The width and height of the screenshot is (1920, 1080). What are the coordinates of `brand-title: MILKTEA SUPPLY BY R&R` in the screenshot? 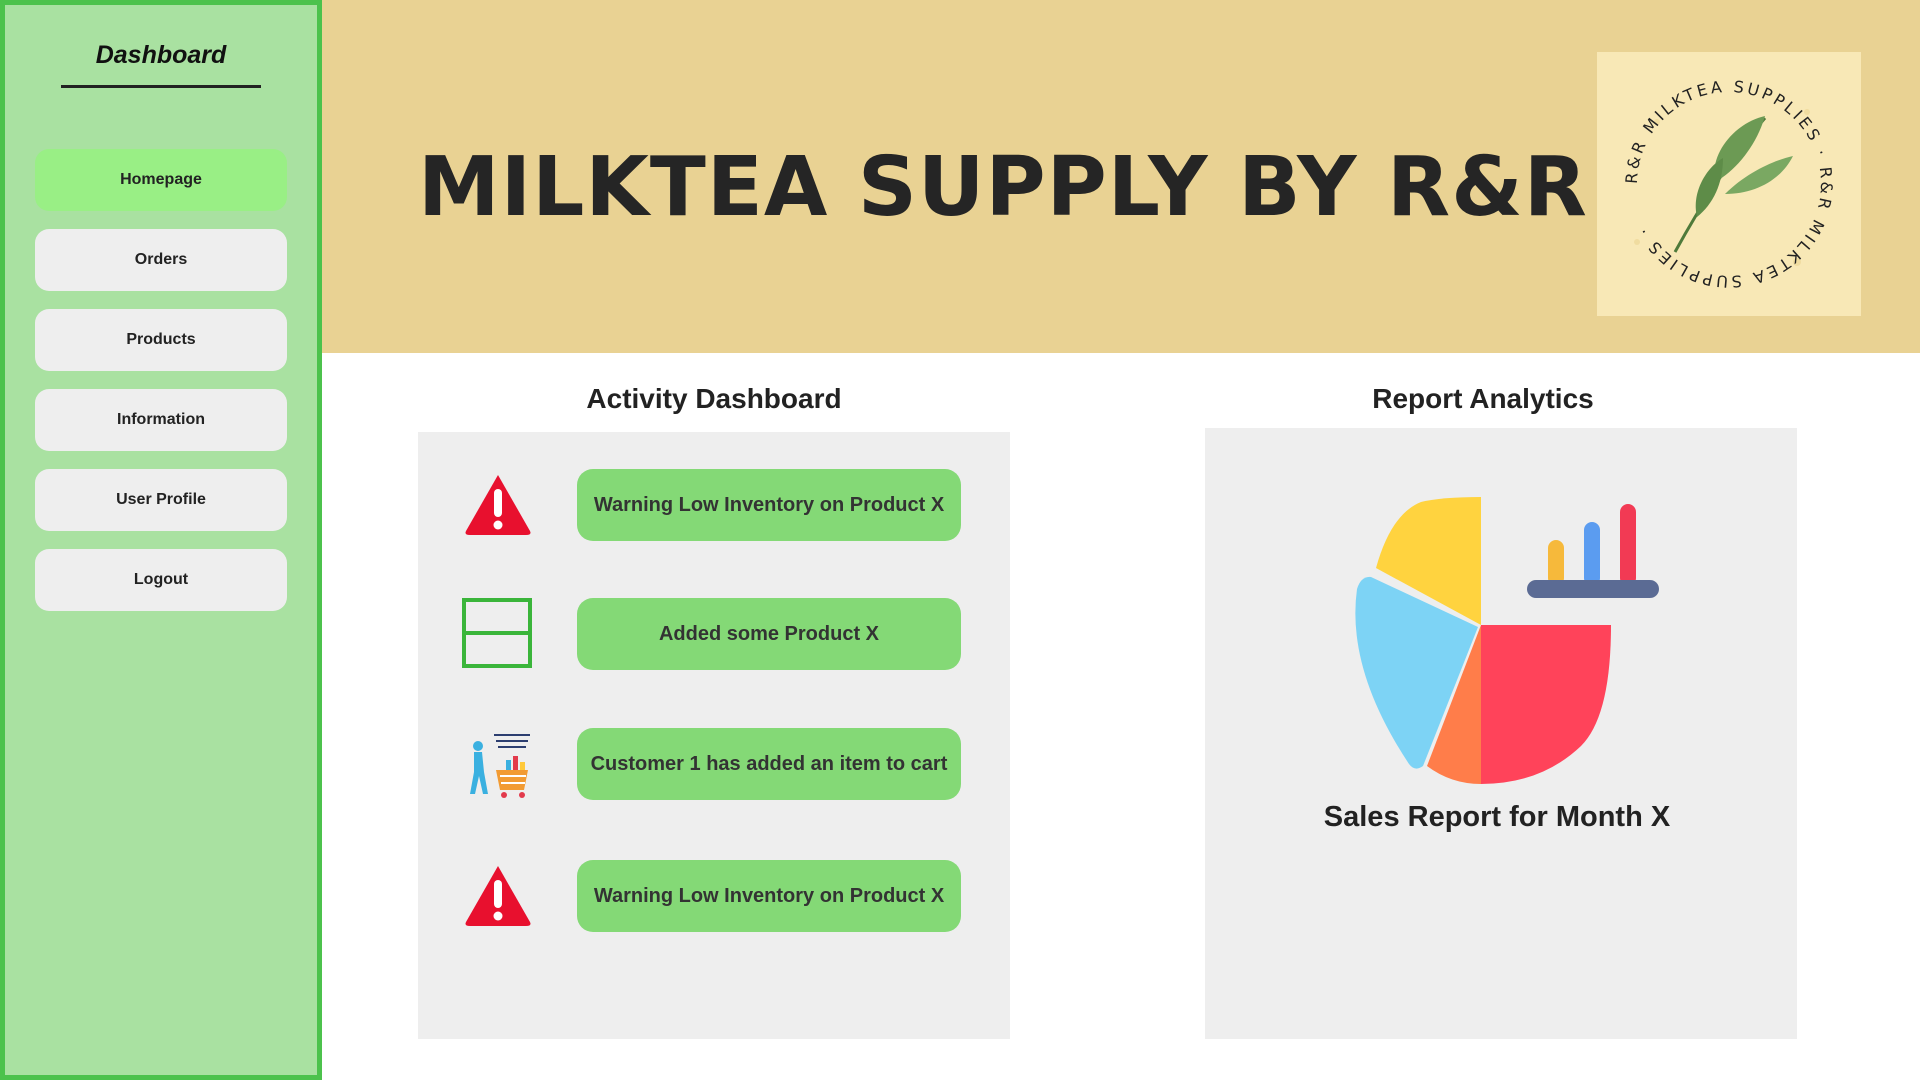 It's located at (1003, 187).